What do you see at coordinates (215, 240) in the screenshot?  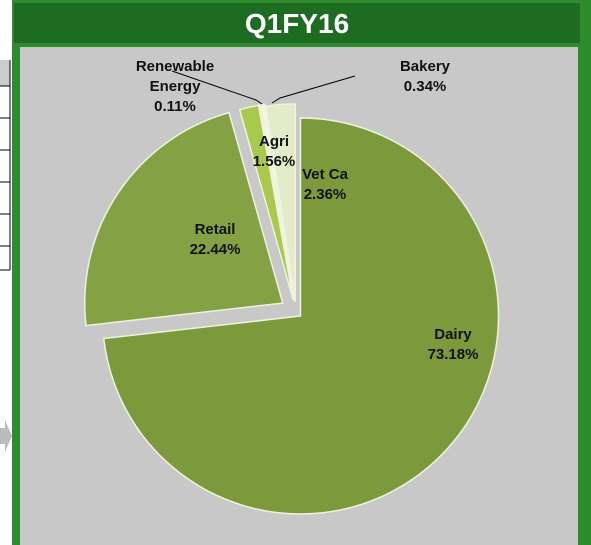 I see `data-label: Retail 22.44%` at bounding box center [215, 240].